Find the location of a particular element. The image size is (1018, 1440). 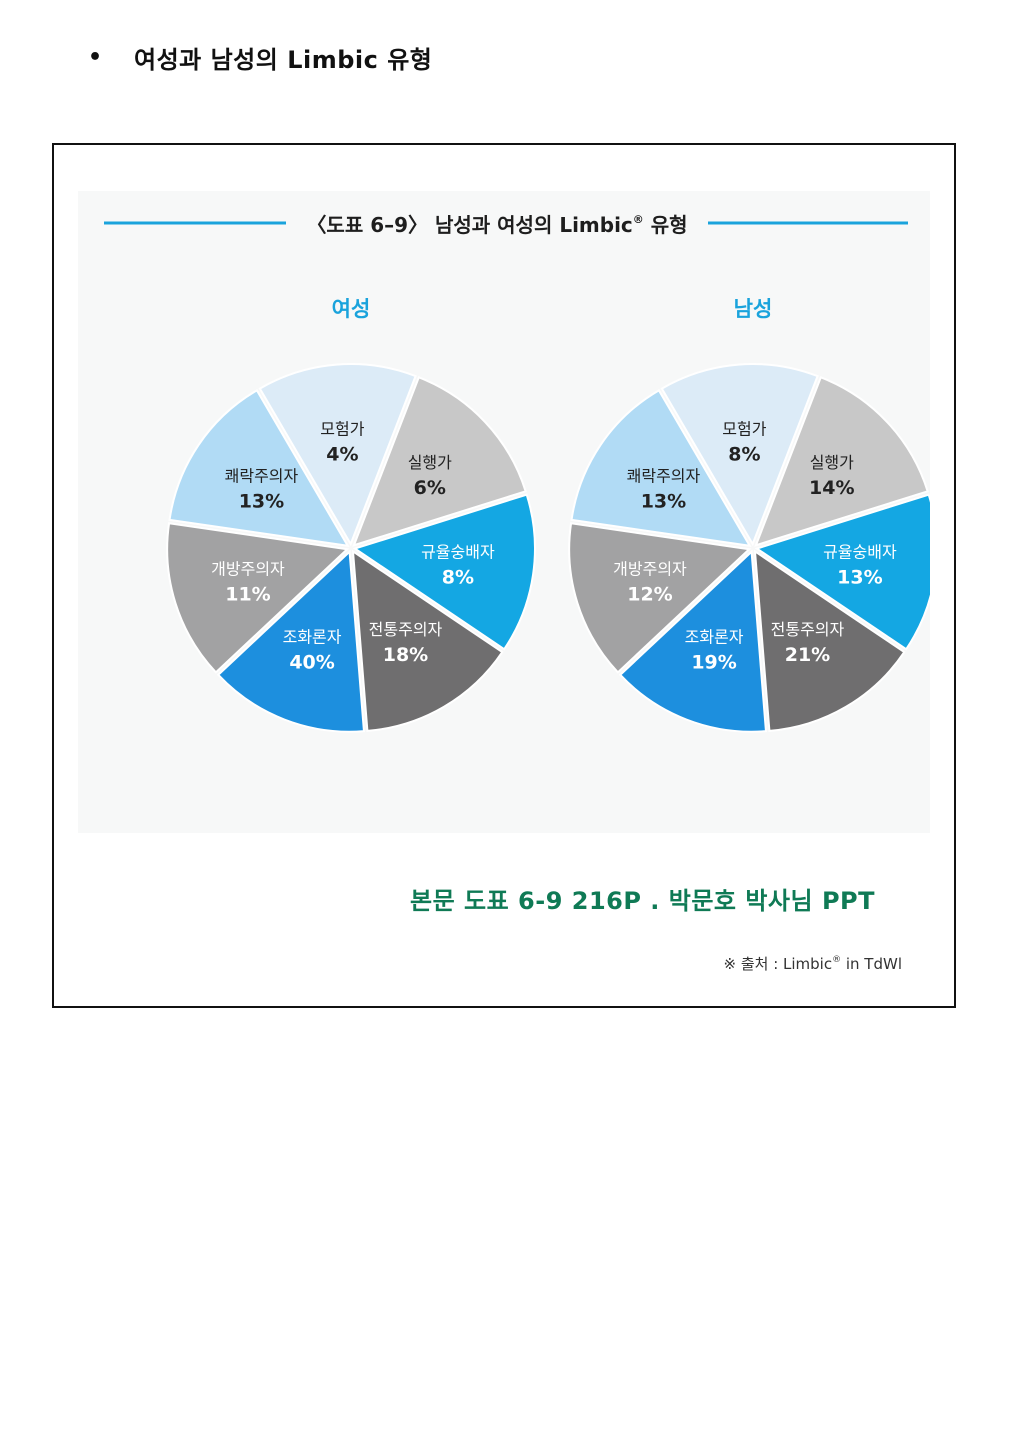

source-note-svg: ※ 출처 : Limbic® in TdWl is located at coordinates (812, 964).